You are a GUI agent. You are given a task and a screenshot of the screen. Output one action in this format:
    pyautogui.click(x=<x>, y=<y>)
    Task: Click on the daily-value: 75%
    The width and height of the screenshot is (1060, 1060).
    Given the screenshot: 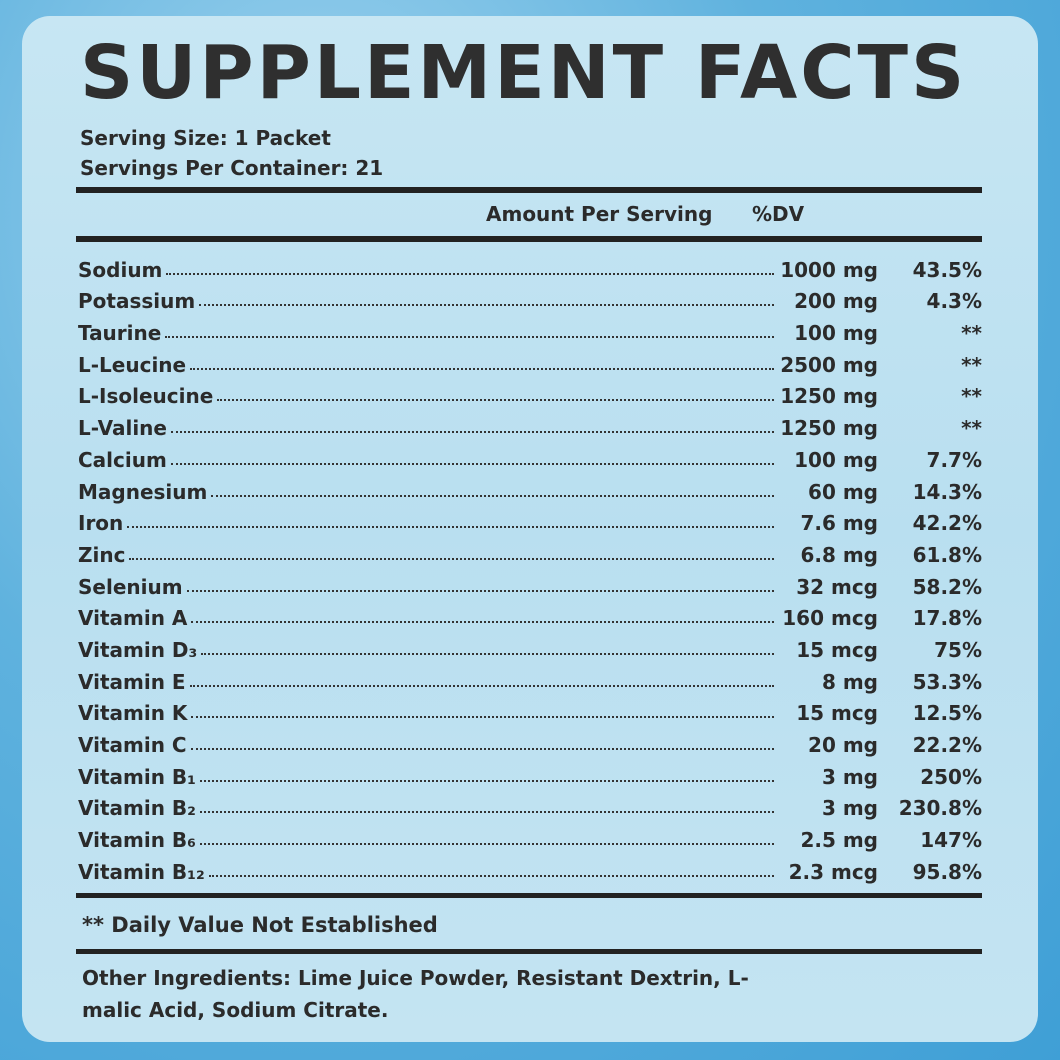 What is the action you would take?
    pyautogui.click(x=958, y=649)
    